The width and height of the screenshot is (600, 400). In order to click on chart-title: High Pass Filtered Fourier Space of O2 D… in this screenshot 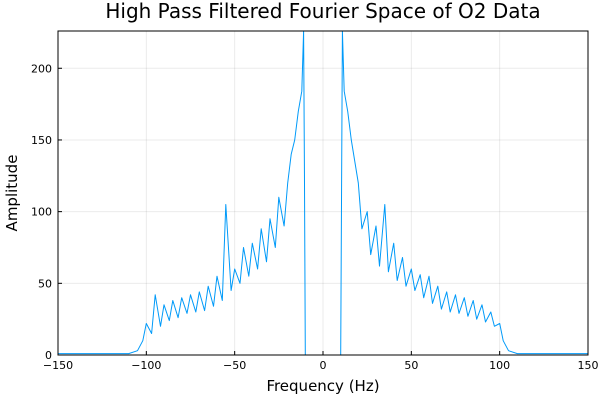, I will do `click(322, 11)`.